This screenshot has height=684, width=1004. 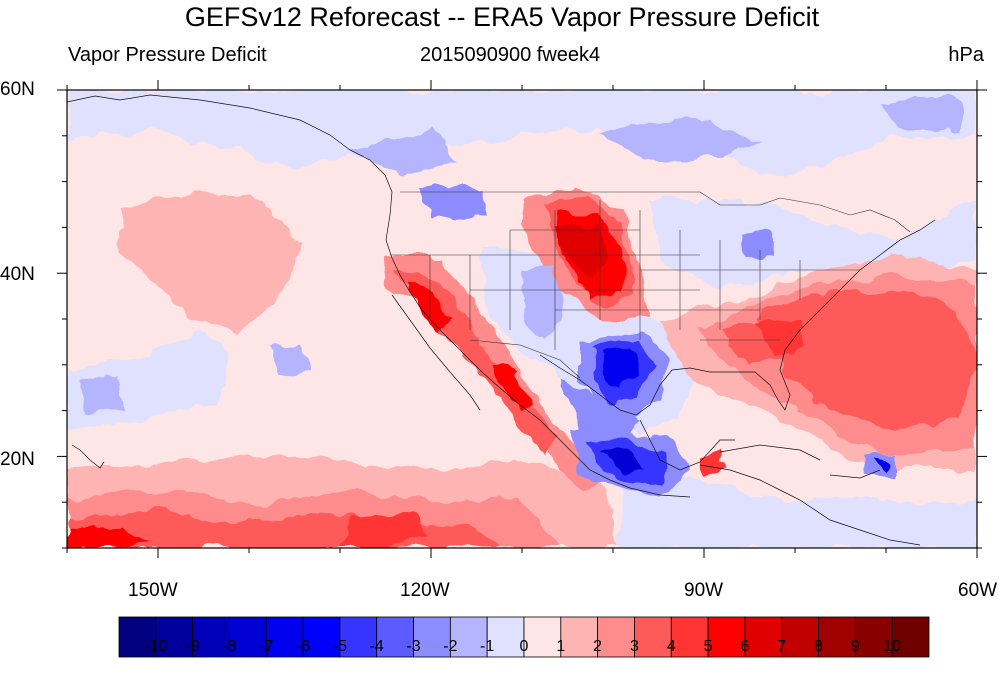 I want to click on colorbar-tick-label: 3, so click(x=634, y=646).